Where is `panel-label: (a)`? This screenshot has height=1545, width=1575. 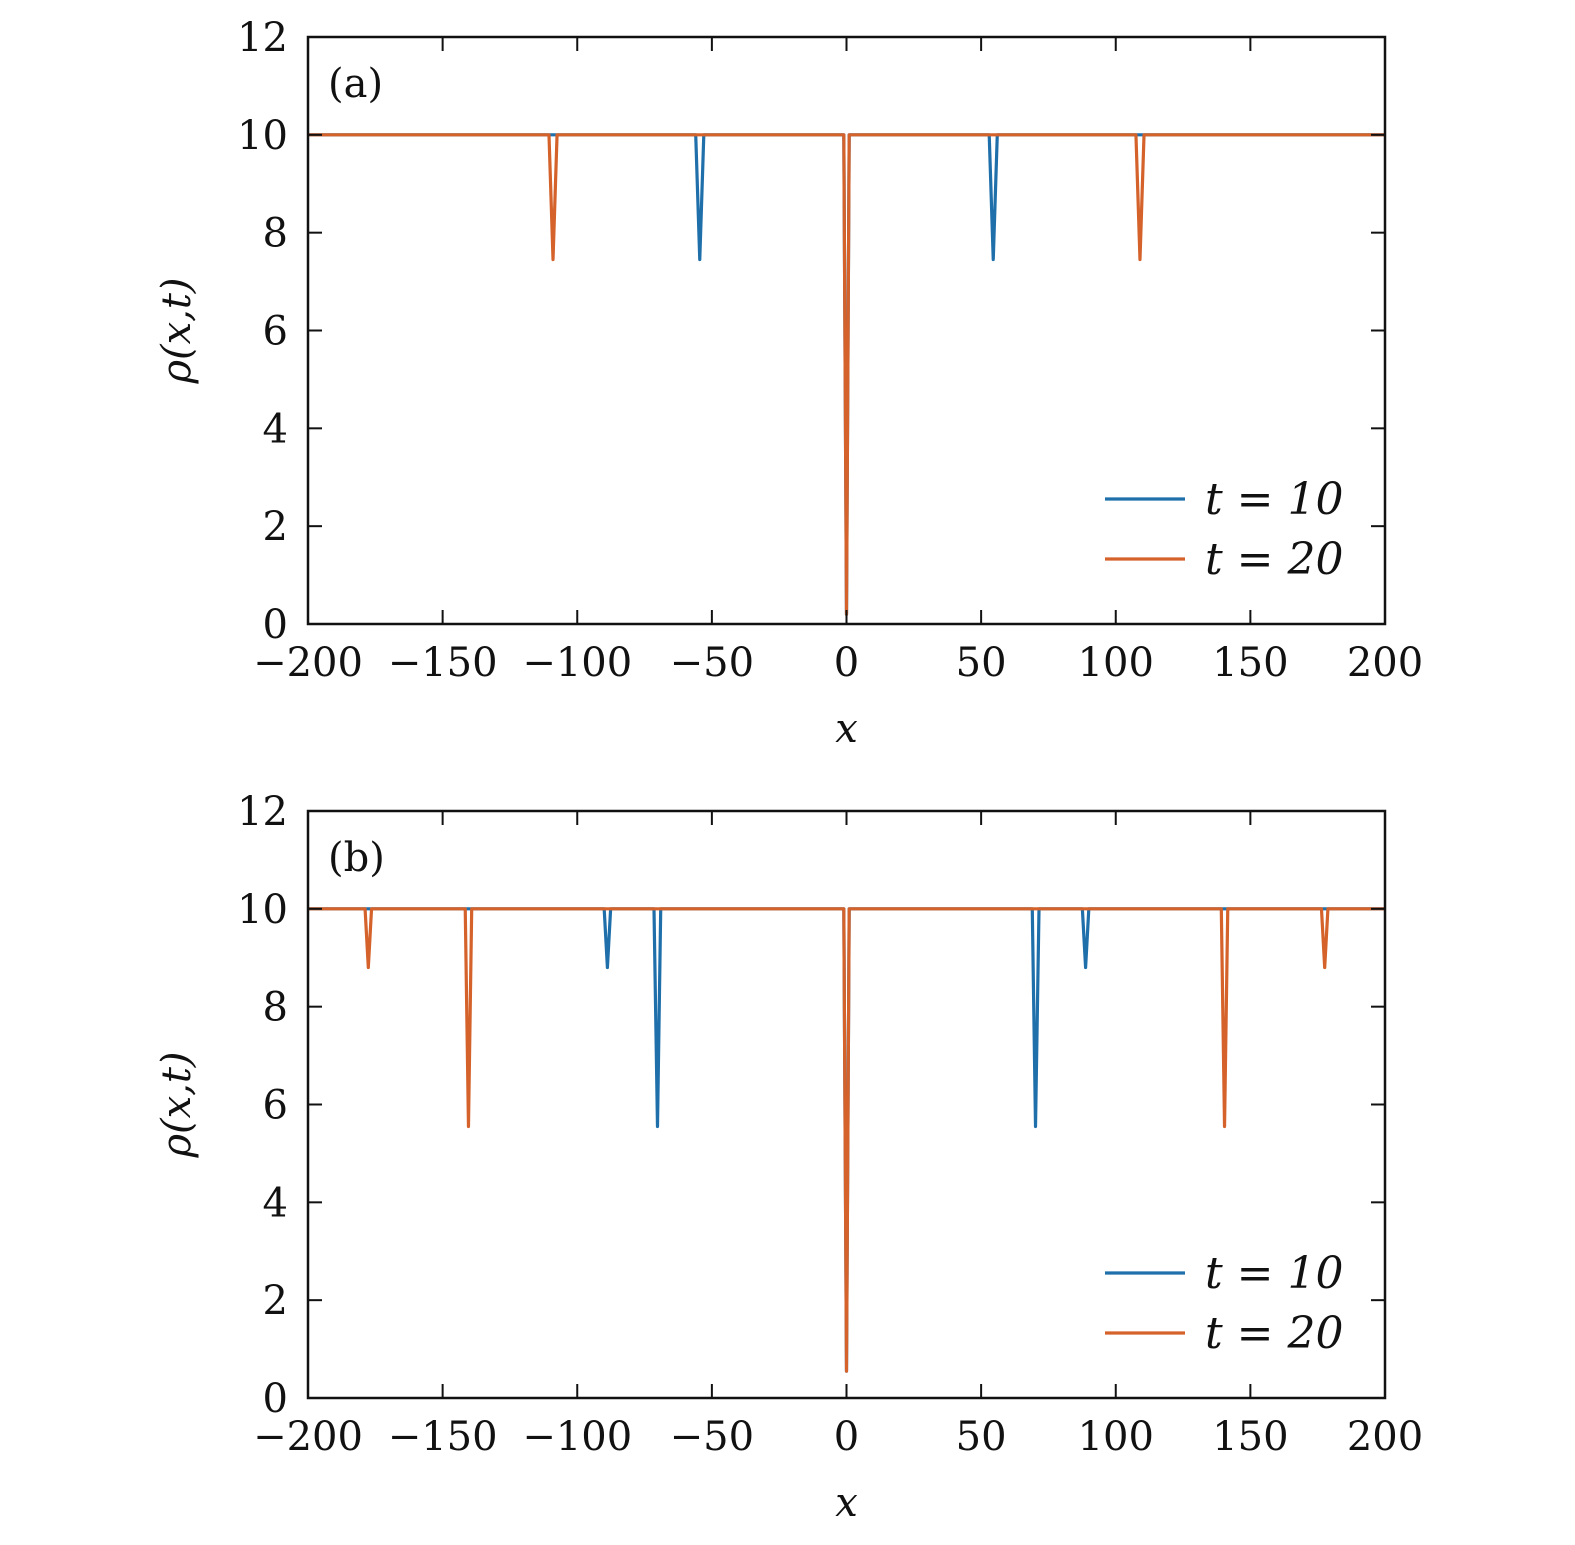 panel-label: (a) is located at coordinates (355, 84).